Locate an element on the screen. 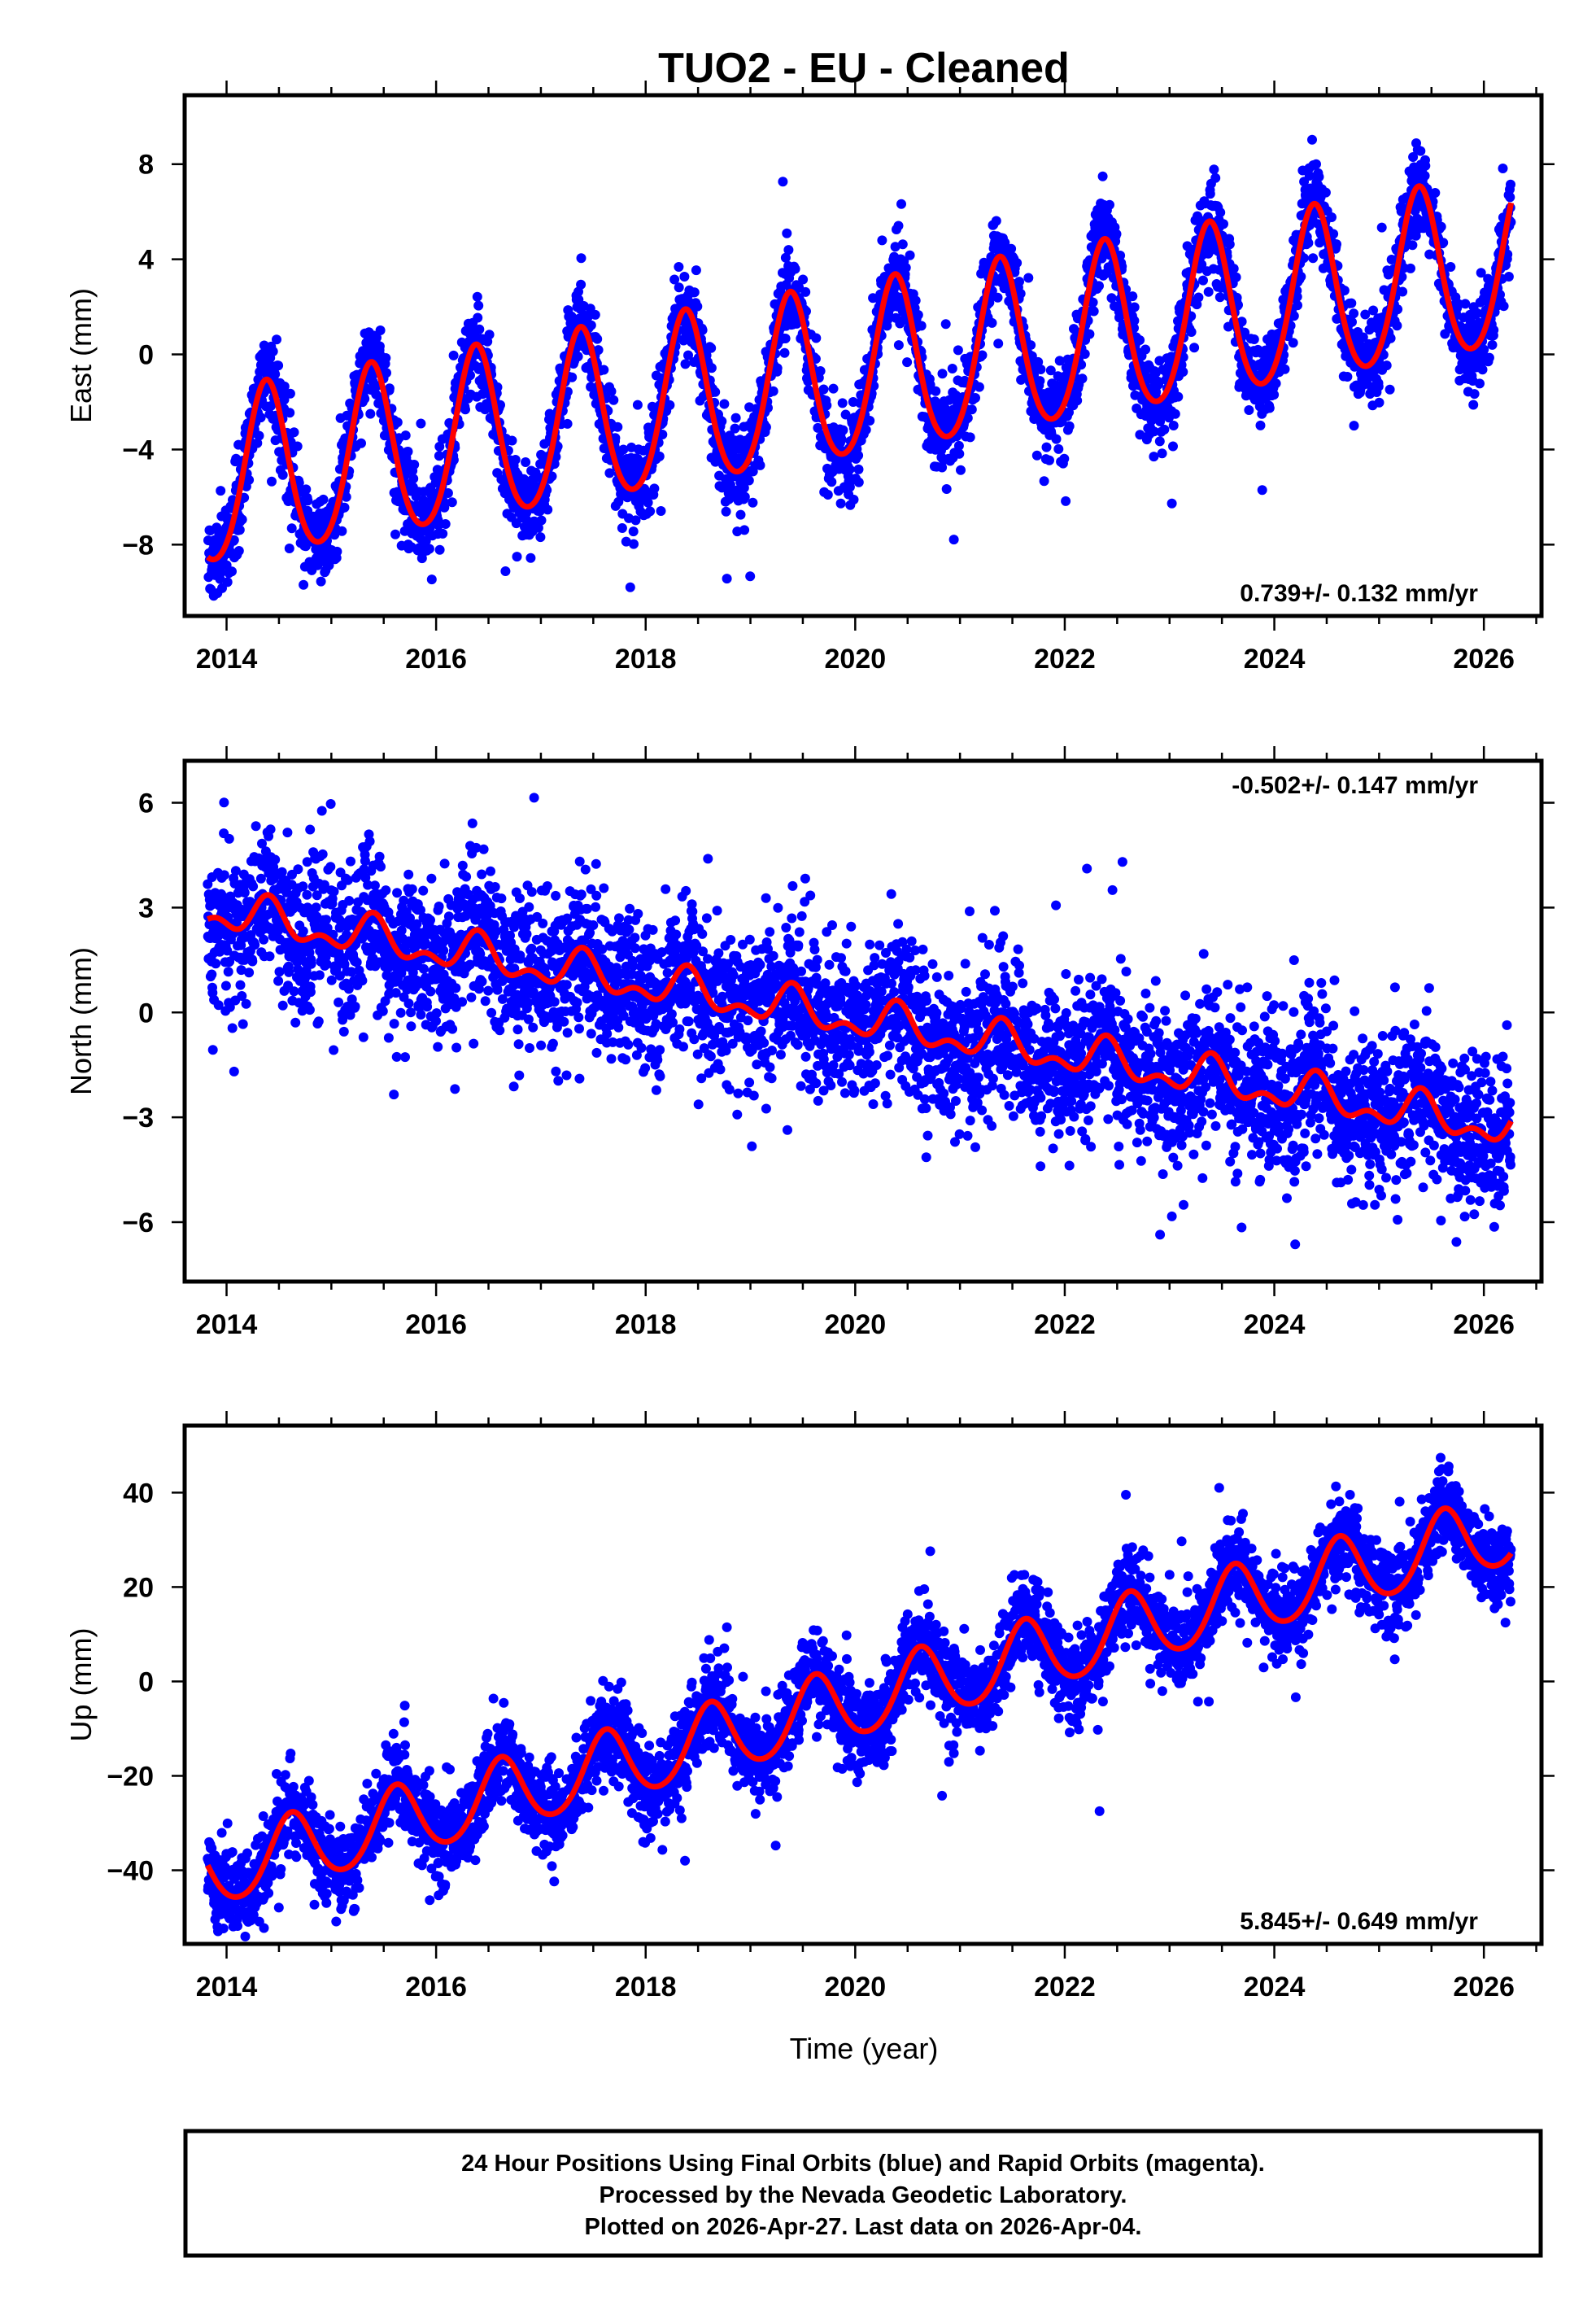 Image resolution: width=1596 pixels, height=2306 pixels. y-tick-label: −8 is located at coordinates (138, 545).